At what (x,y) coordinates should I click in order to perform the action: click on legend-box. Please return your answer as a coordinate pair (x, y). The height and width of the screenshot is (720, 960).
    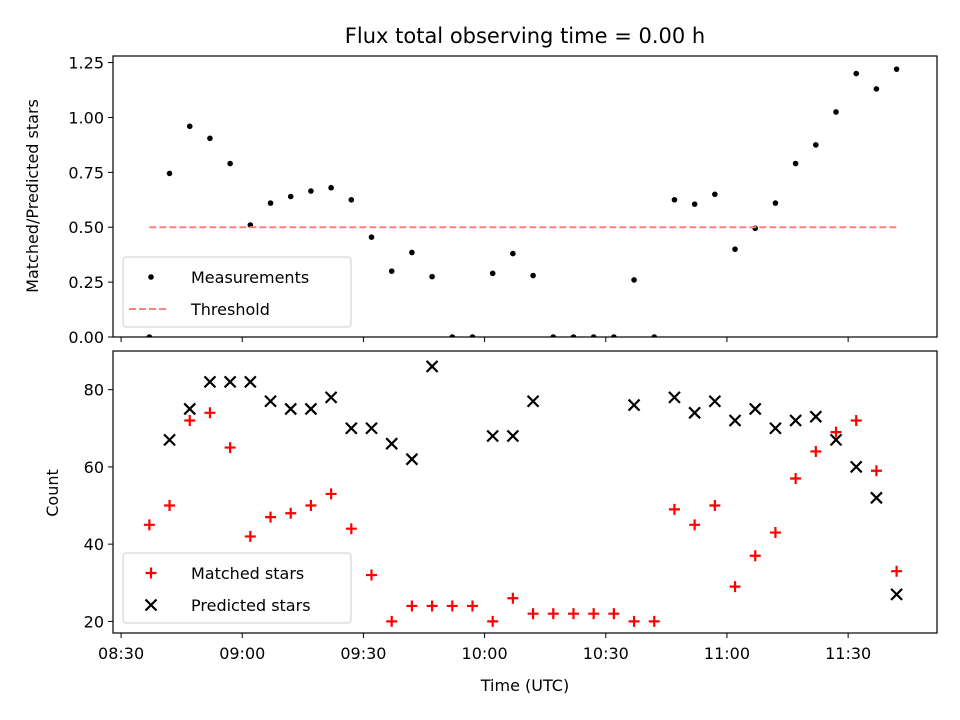
    Looking at the image, I should click on (237, 588).